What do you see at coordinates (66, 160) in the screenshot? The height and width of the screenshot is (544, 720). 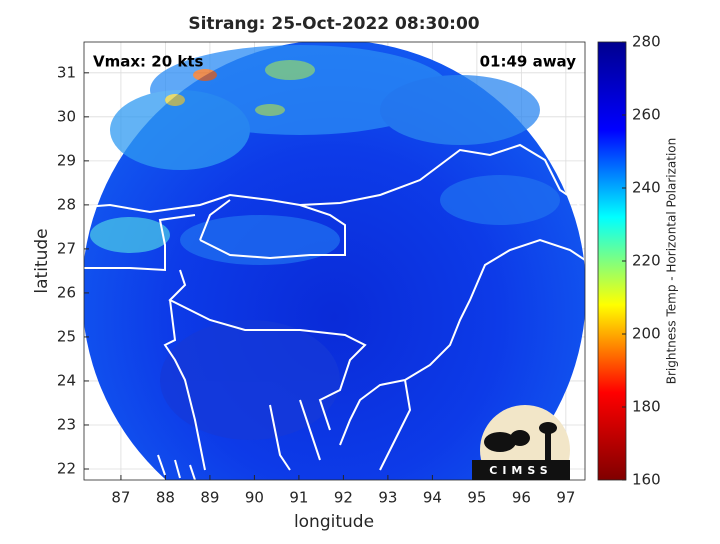 I see `y-tick-label: 29` at bounding box center [66, 160].